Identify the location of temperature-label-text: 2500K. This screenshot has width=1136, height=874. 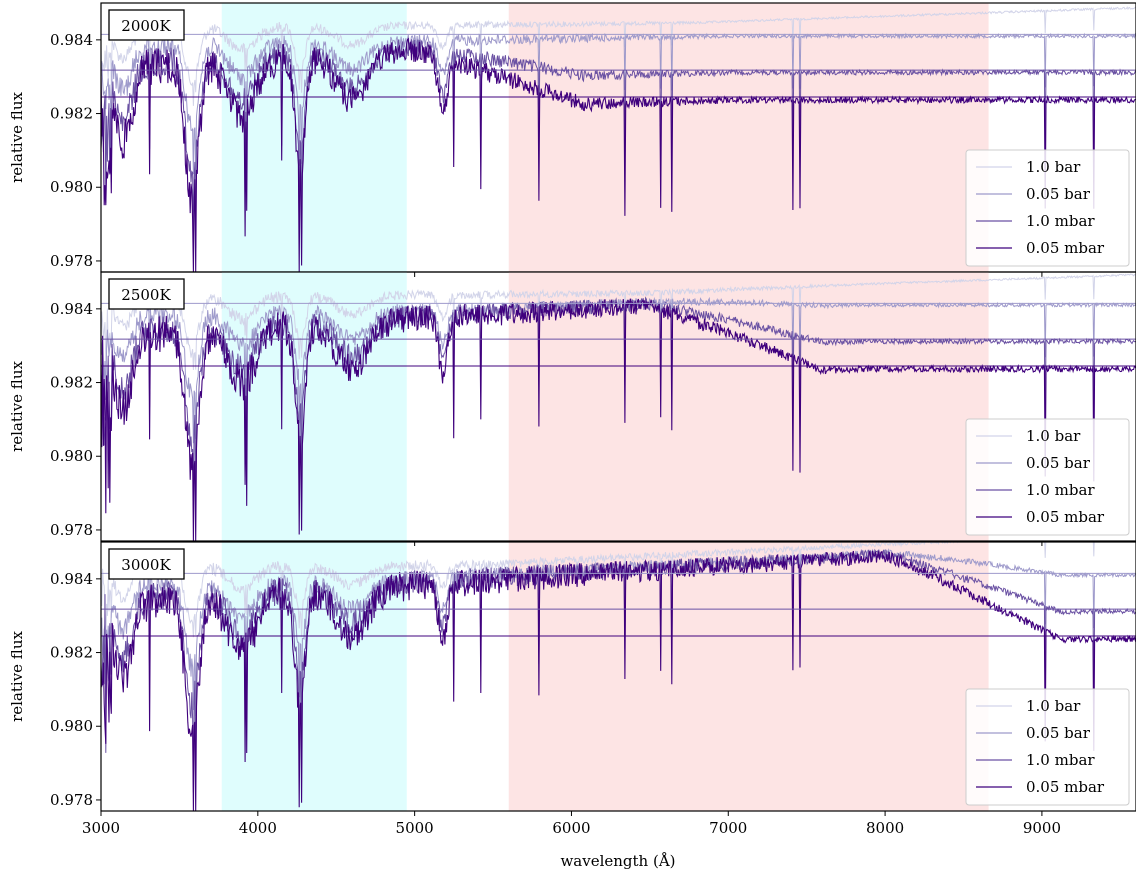
(146, 295).